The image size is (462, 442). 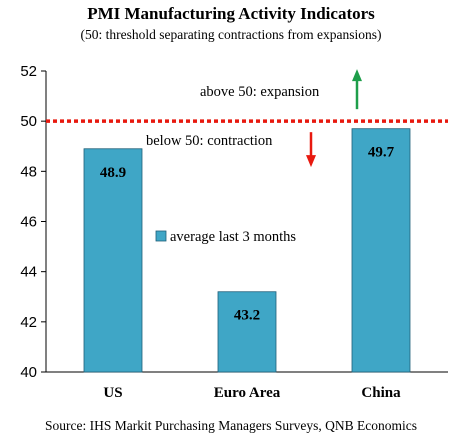 What do you see at coordinates (381, 153) in the screenshot?
I see `data-label: 49.7` at bounding box center [381, 153].